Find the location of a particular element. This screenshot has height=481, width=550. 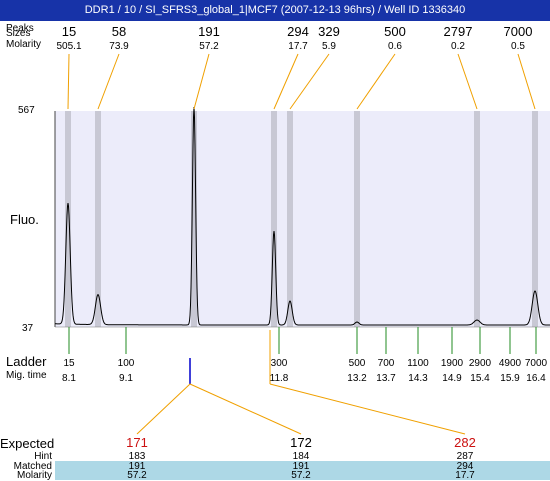

ladder-size: 300 is located at coordinates (279, 363).